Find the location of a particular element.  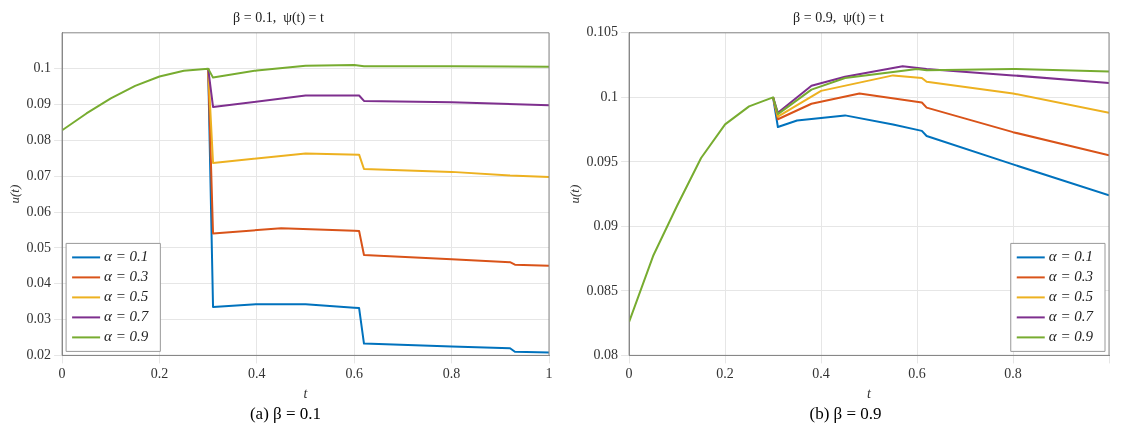

text: (b) β = 0.9 is located at coordinates (845, 414).